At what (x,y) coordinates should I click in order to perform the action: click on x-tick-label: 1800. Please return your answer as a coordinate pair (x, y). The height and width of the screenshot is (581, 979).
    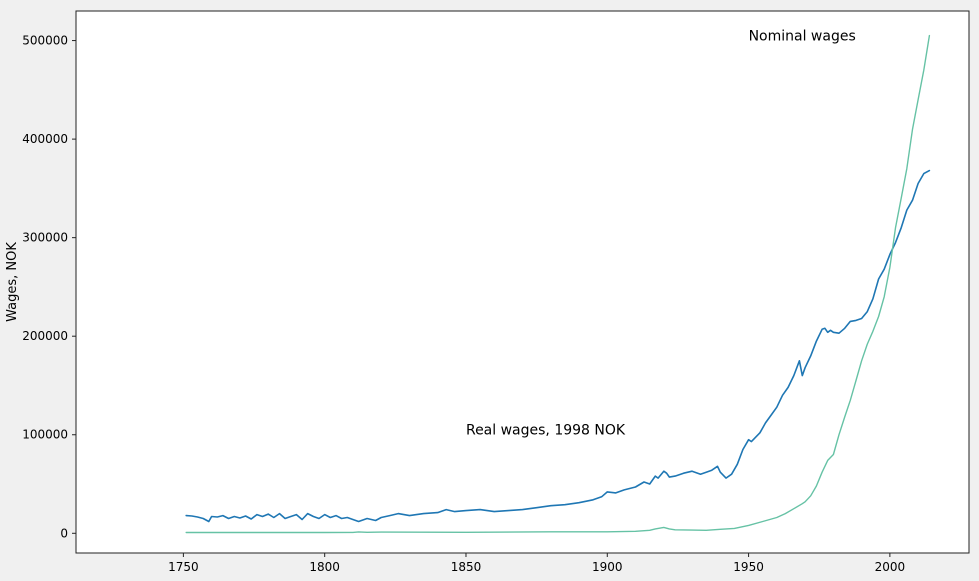
    Looking at the image, I should click on (324, 567).